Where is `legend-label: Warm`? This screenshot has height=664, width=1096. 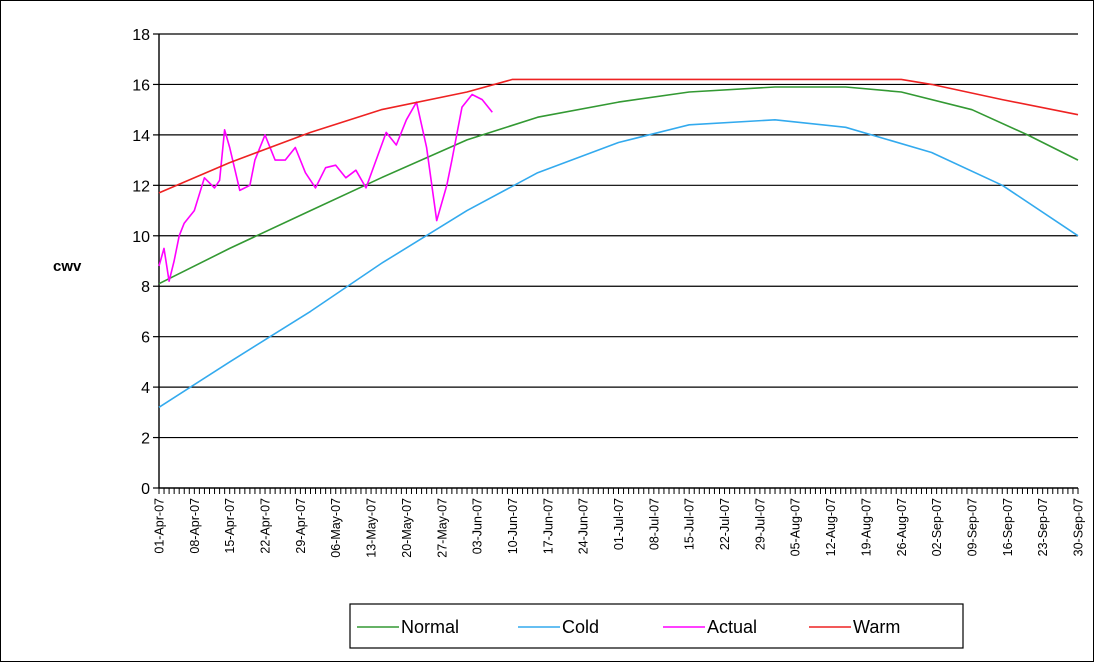
legend-label: Warm is located at coordinates (876, 627).